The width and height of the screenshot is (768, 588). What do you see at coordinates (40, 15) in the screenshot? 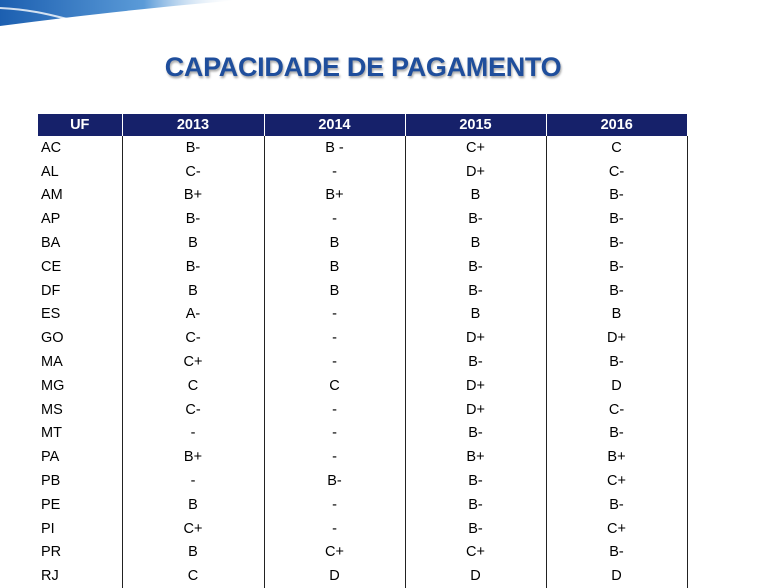
I see `swoosh-highlight` at bounding box center [40, 15].